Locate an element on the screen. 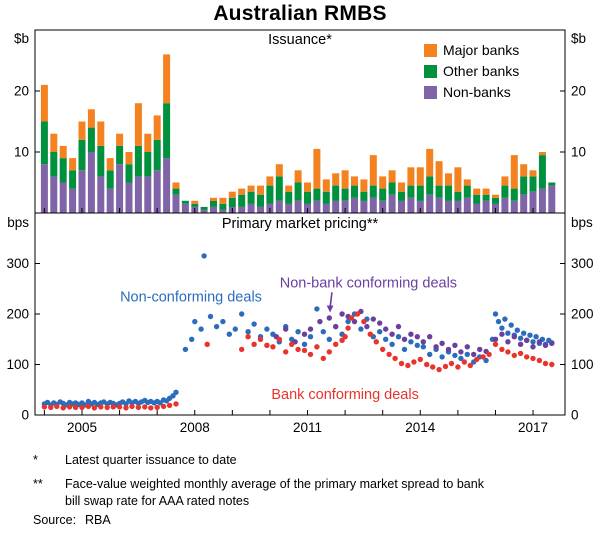 This screenshot has height=535, width=600. source-line: Source: RBA is located at coordinates (72, 520).